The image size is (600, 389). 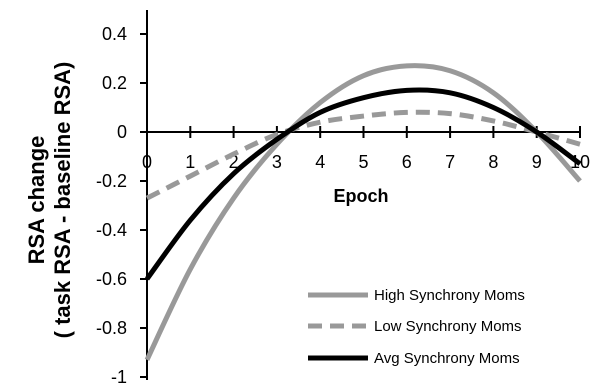 What do you see at coordinates (450, 162) in the screenshot?
I see `x-tick-label: 7` at bounding box center [450, 162].